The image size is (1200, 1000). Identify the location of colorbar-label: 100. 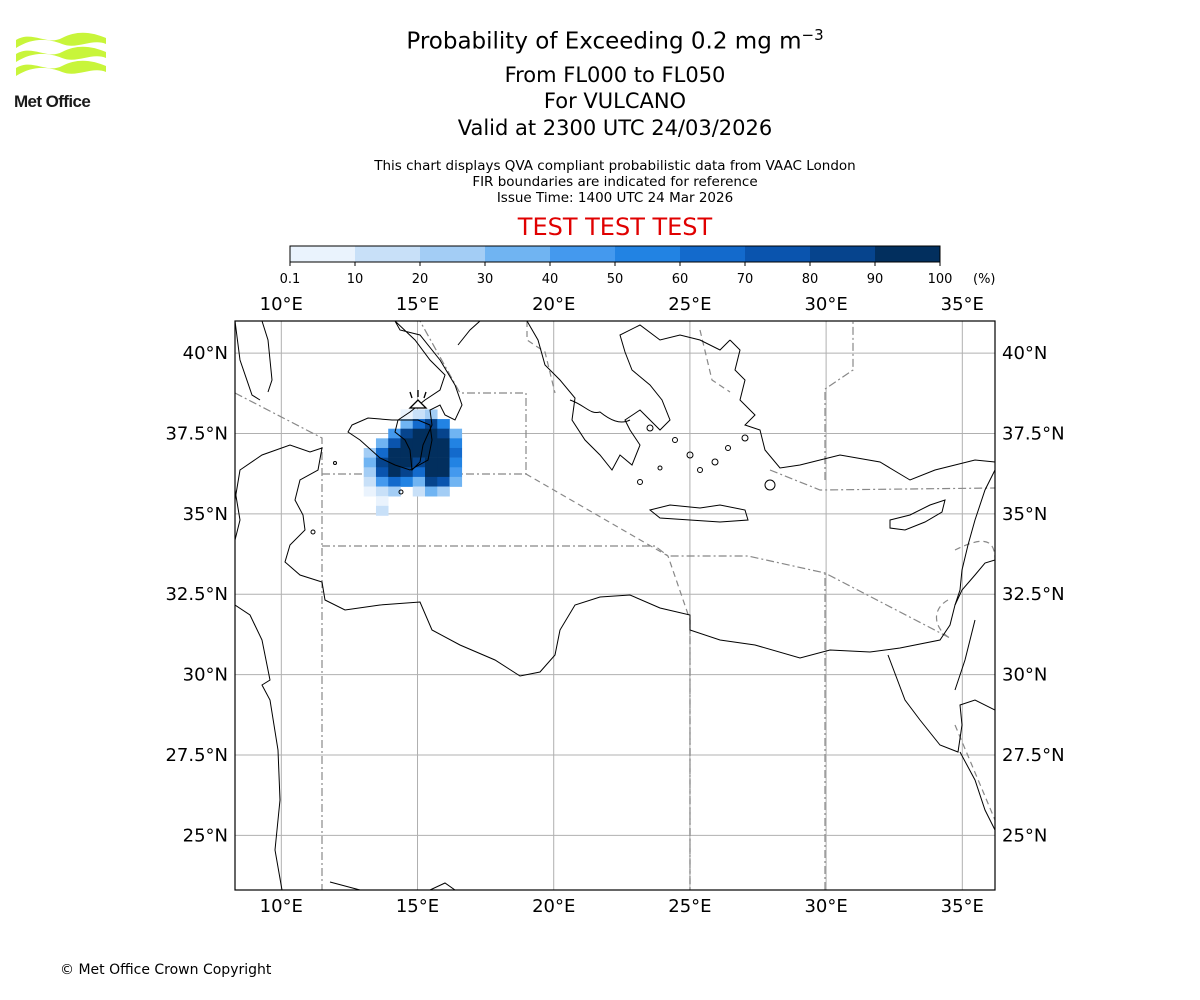
(940, 279).